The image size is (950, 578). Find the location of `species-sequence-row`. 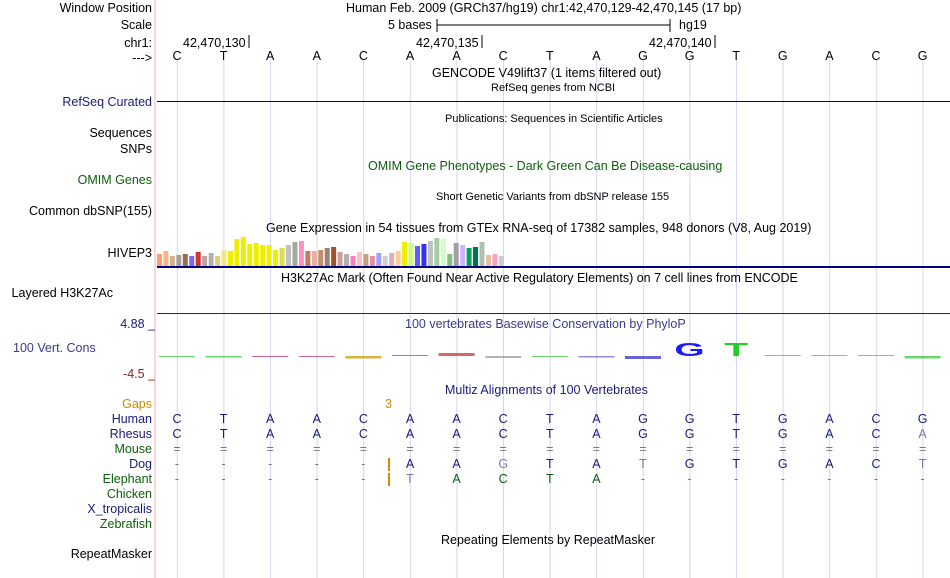

species-sequence-row is located at coordinates (475, 509).